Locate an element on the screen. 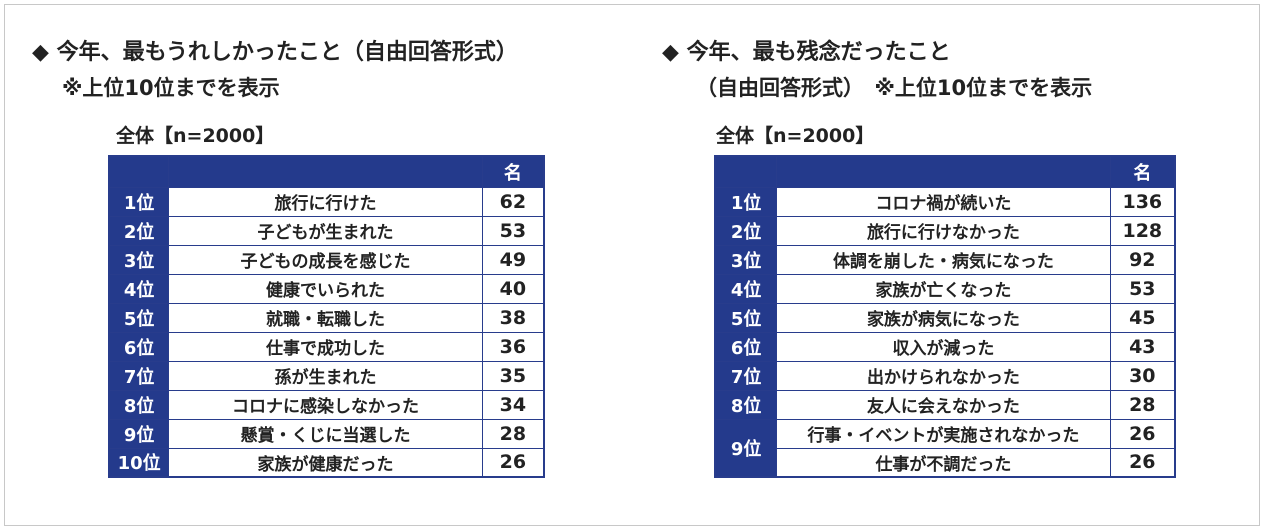 The width and height of the screenshot is (1266, 531). table-row: 5位 就職・転職した 38 is located at coordinates (326, 317).